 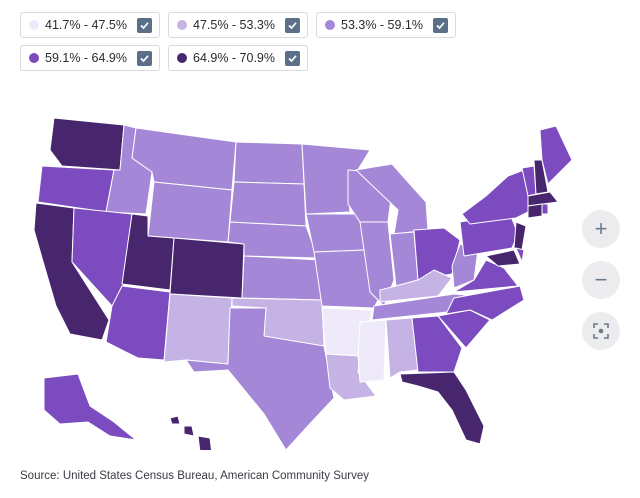 I want to click on state-massachusetts, so click(x=543, y=199).